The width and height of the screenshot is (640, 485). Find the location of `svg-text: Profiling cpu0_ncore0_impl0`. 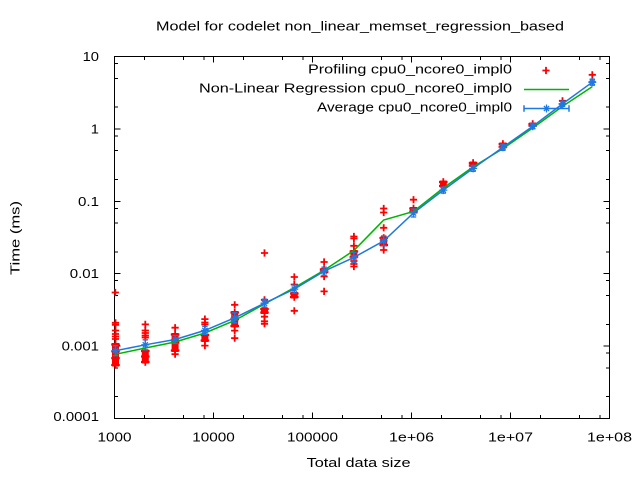

svg-text: Profiling cpu0_ncore0_impl0 is located at coordinates (410, 69).